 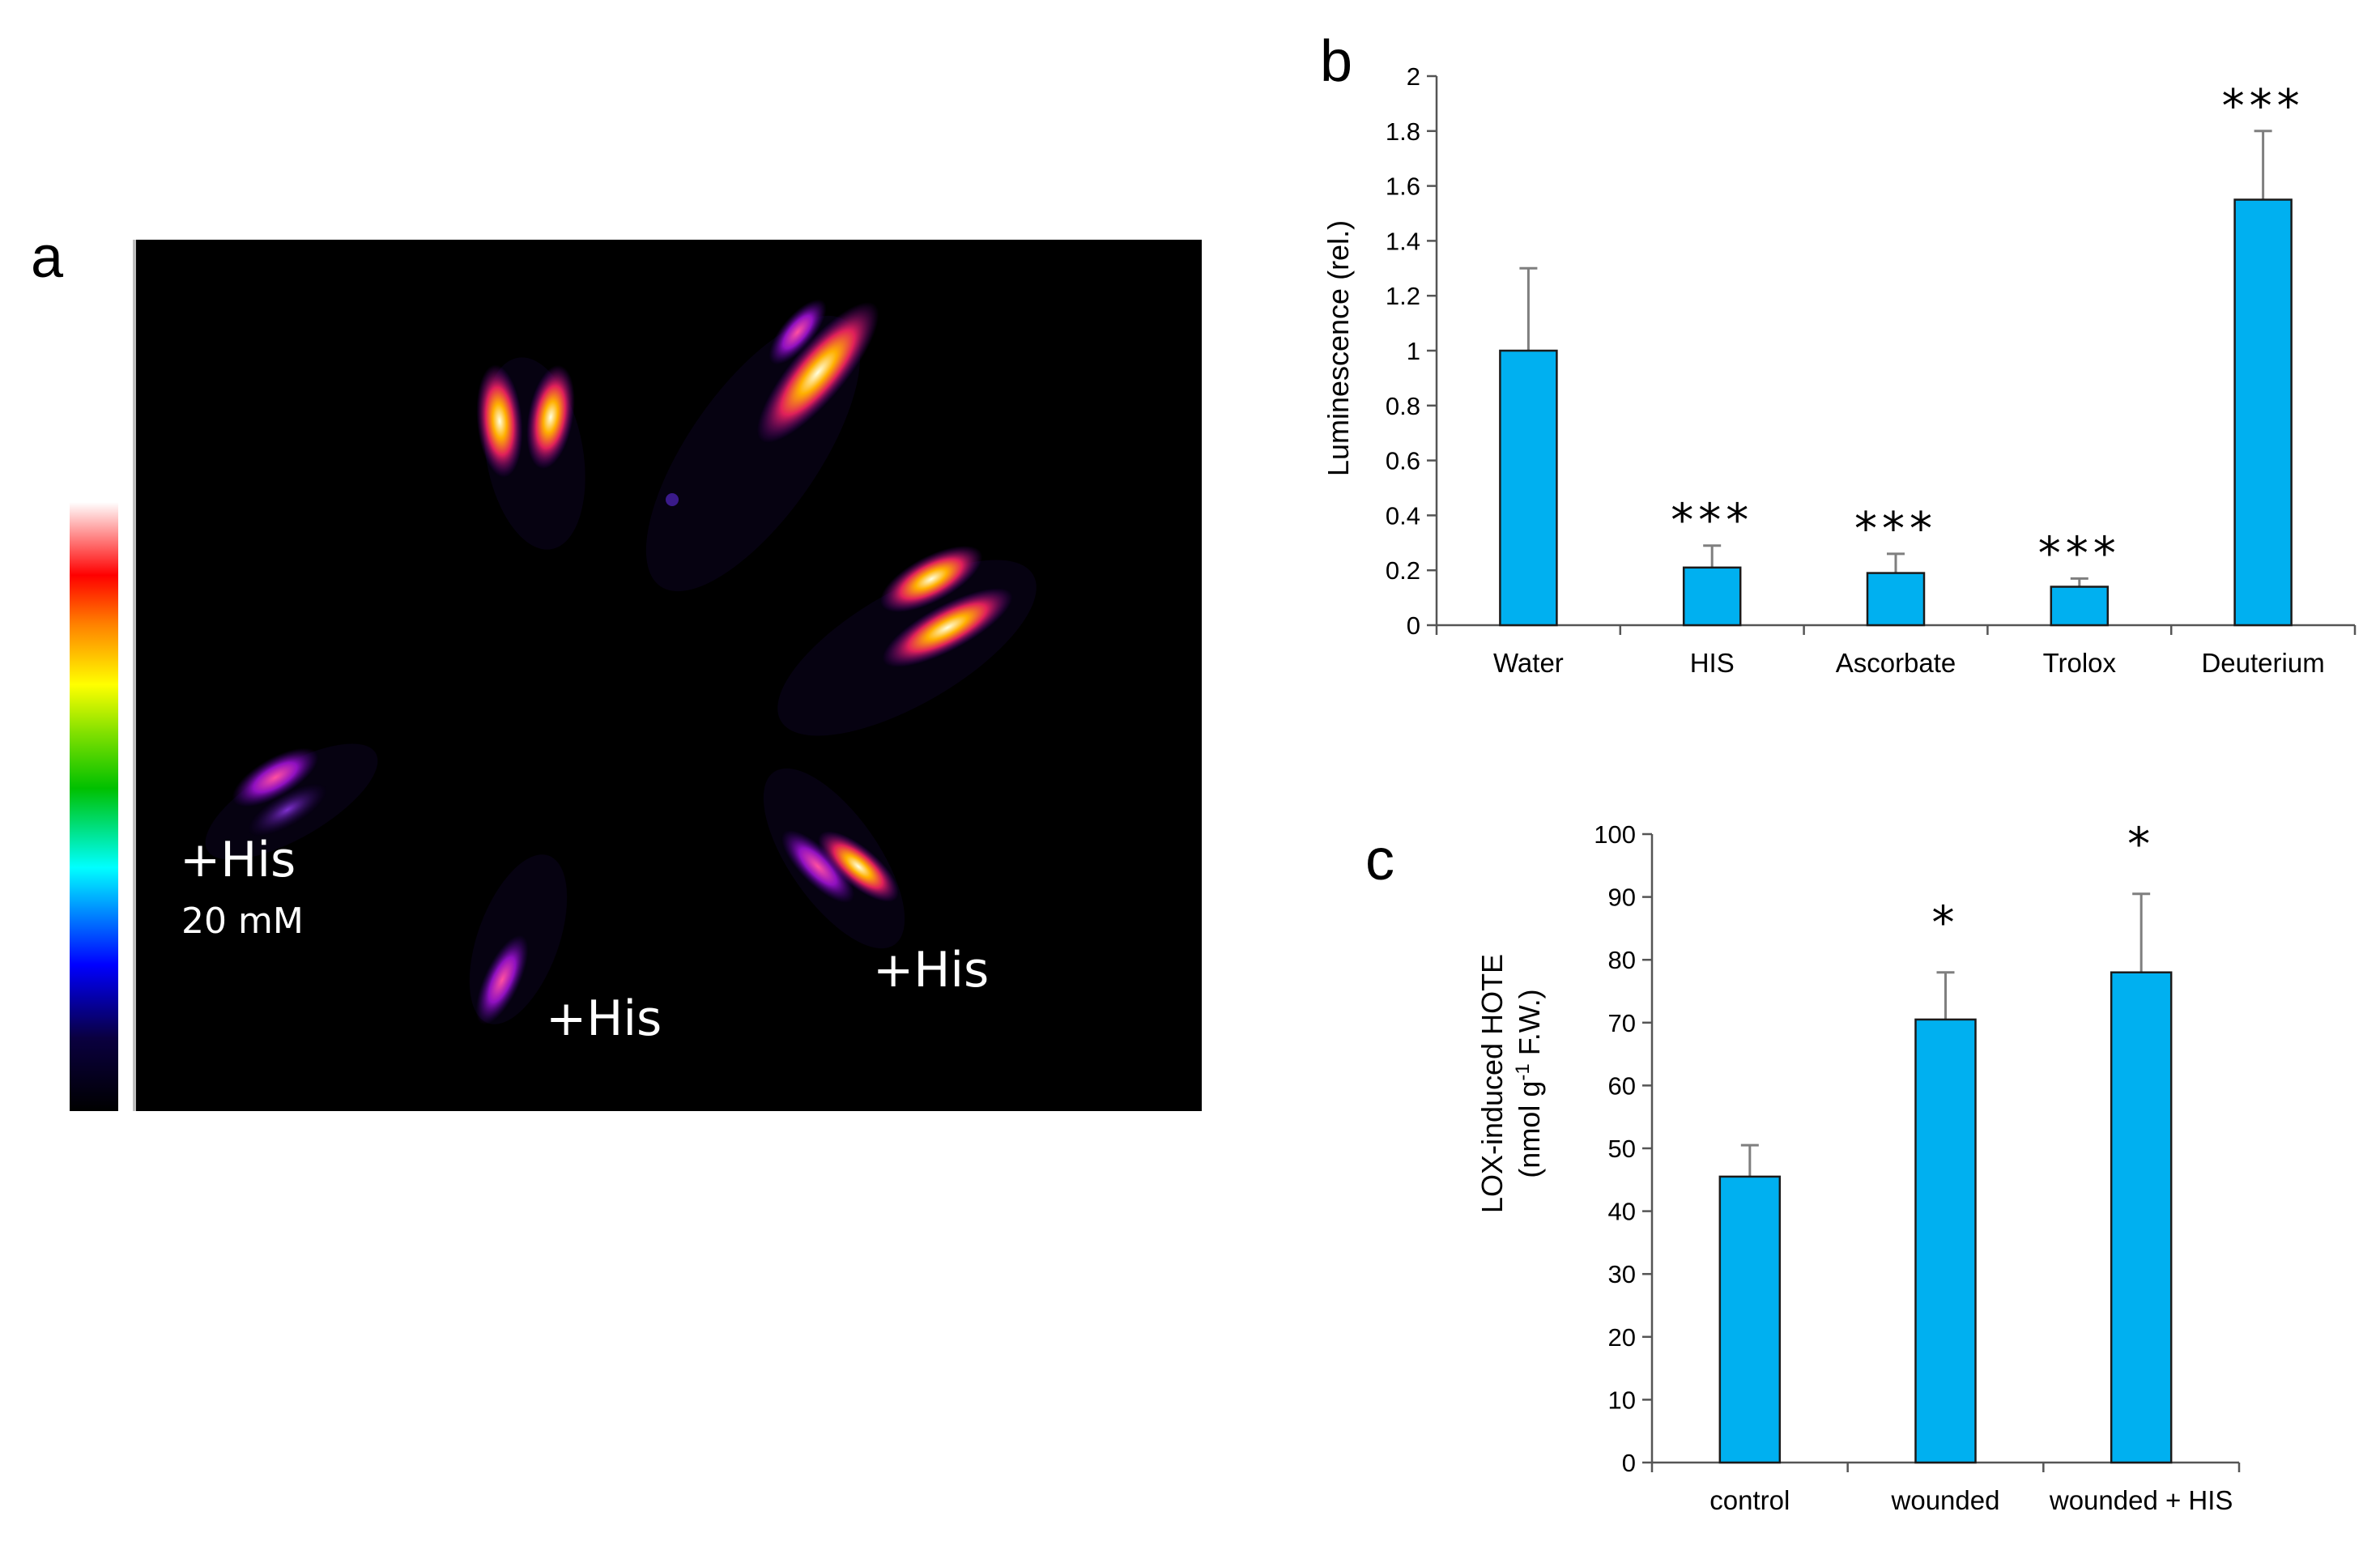 I want to click on category-label: Deuterium, so click(x=2262, y=663).